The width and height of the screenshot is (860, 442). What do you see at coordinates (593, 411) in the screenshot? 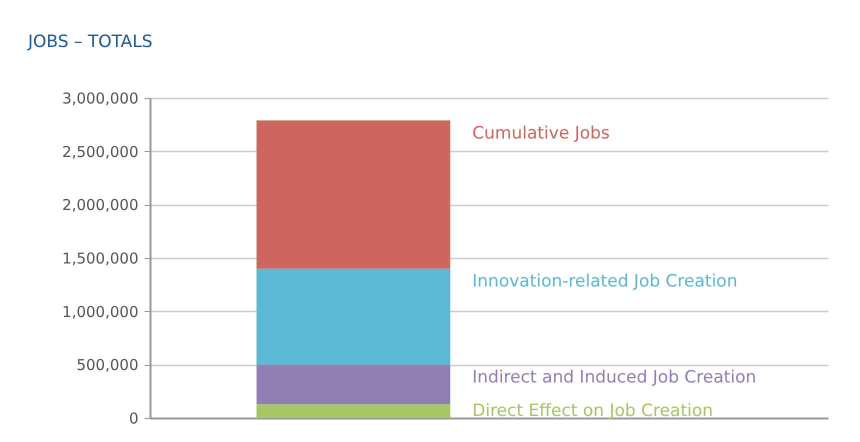
I see `series-label: Direct Effect on Job Creation` at bounding box center [593, 411].